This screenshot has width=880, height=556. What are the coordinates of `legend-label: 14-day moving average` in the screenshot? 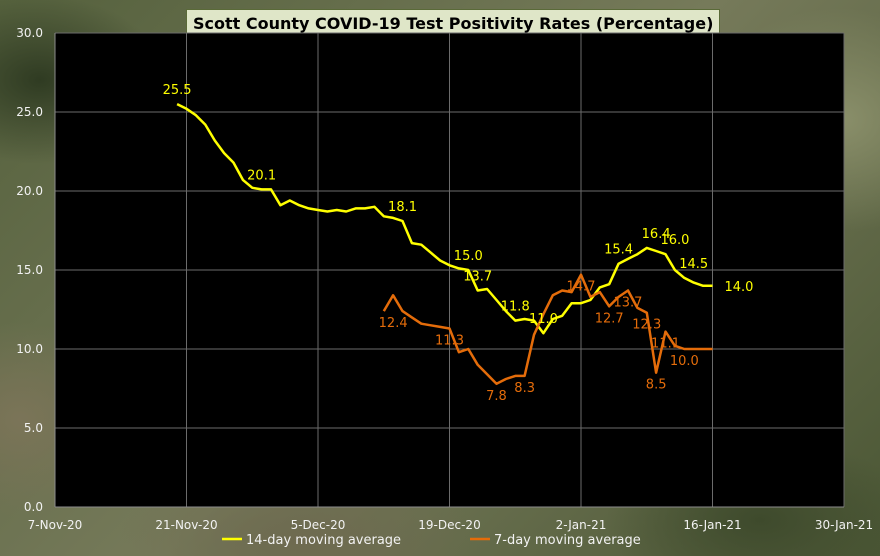 It's located at (323, 540).